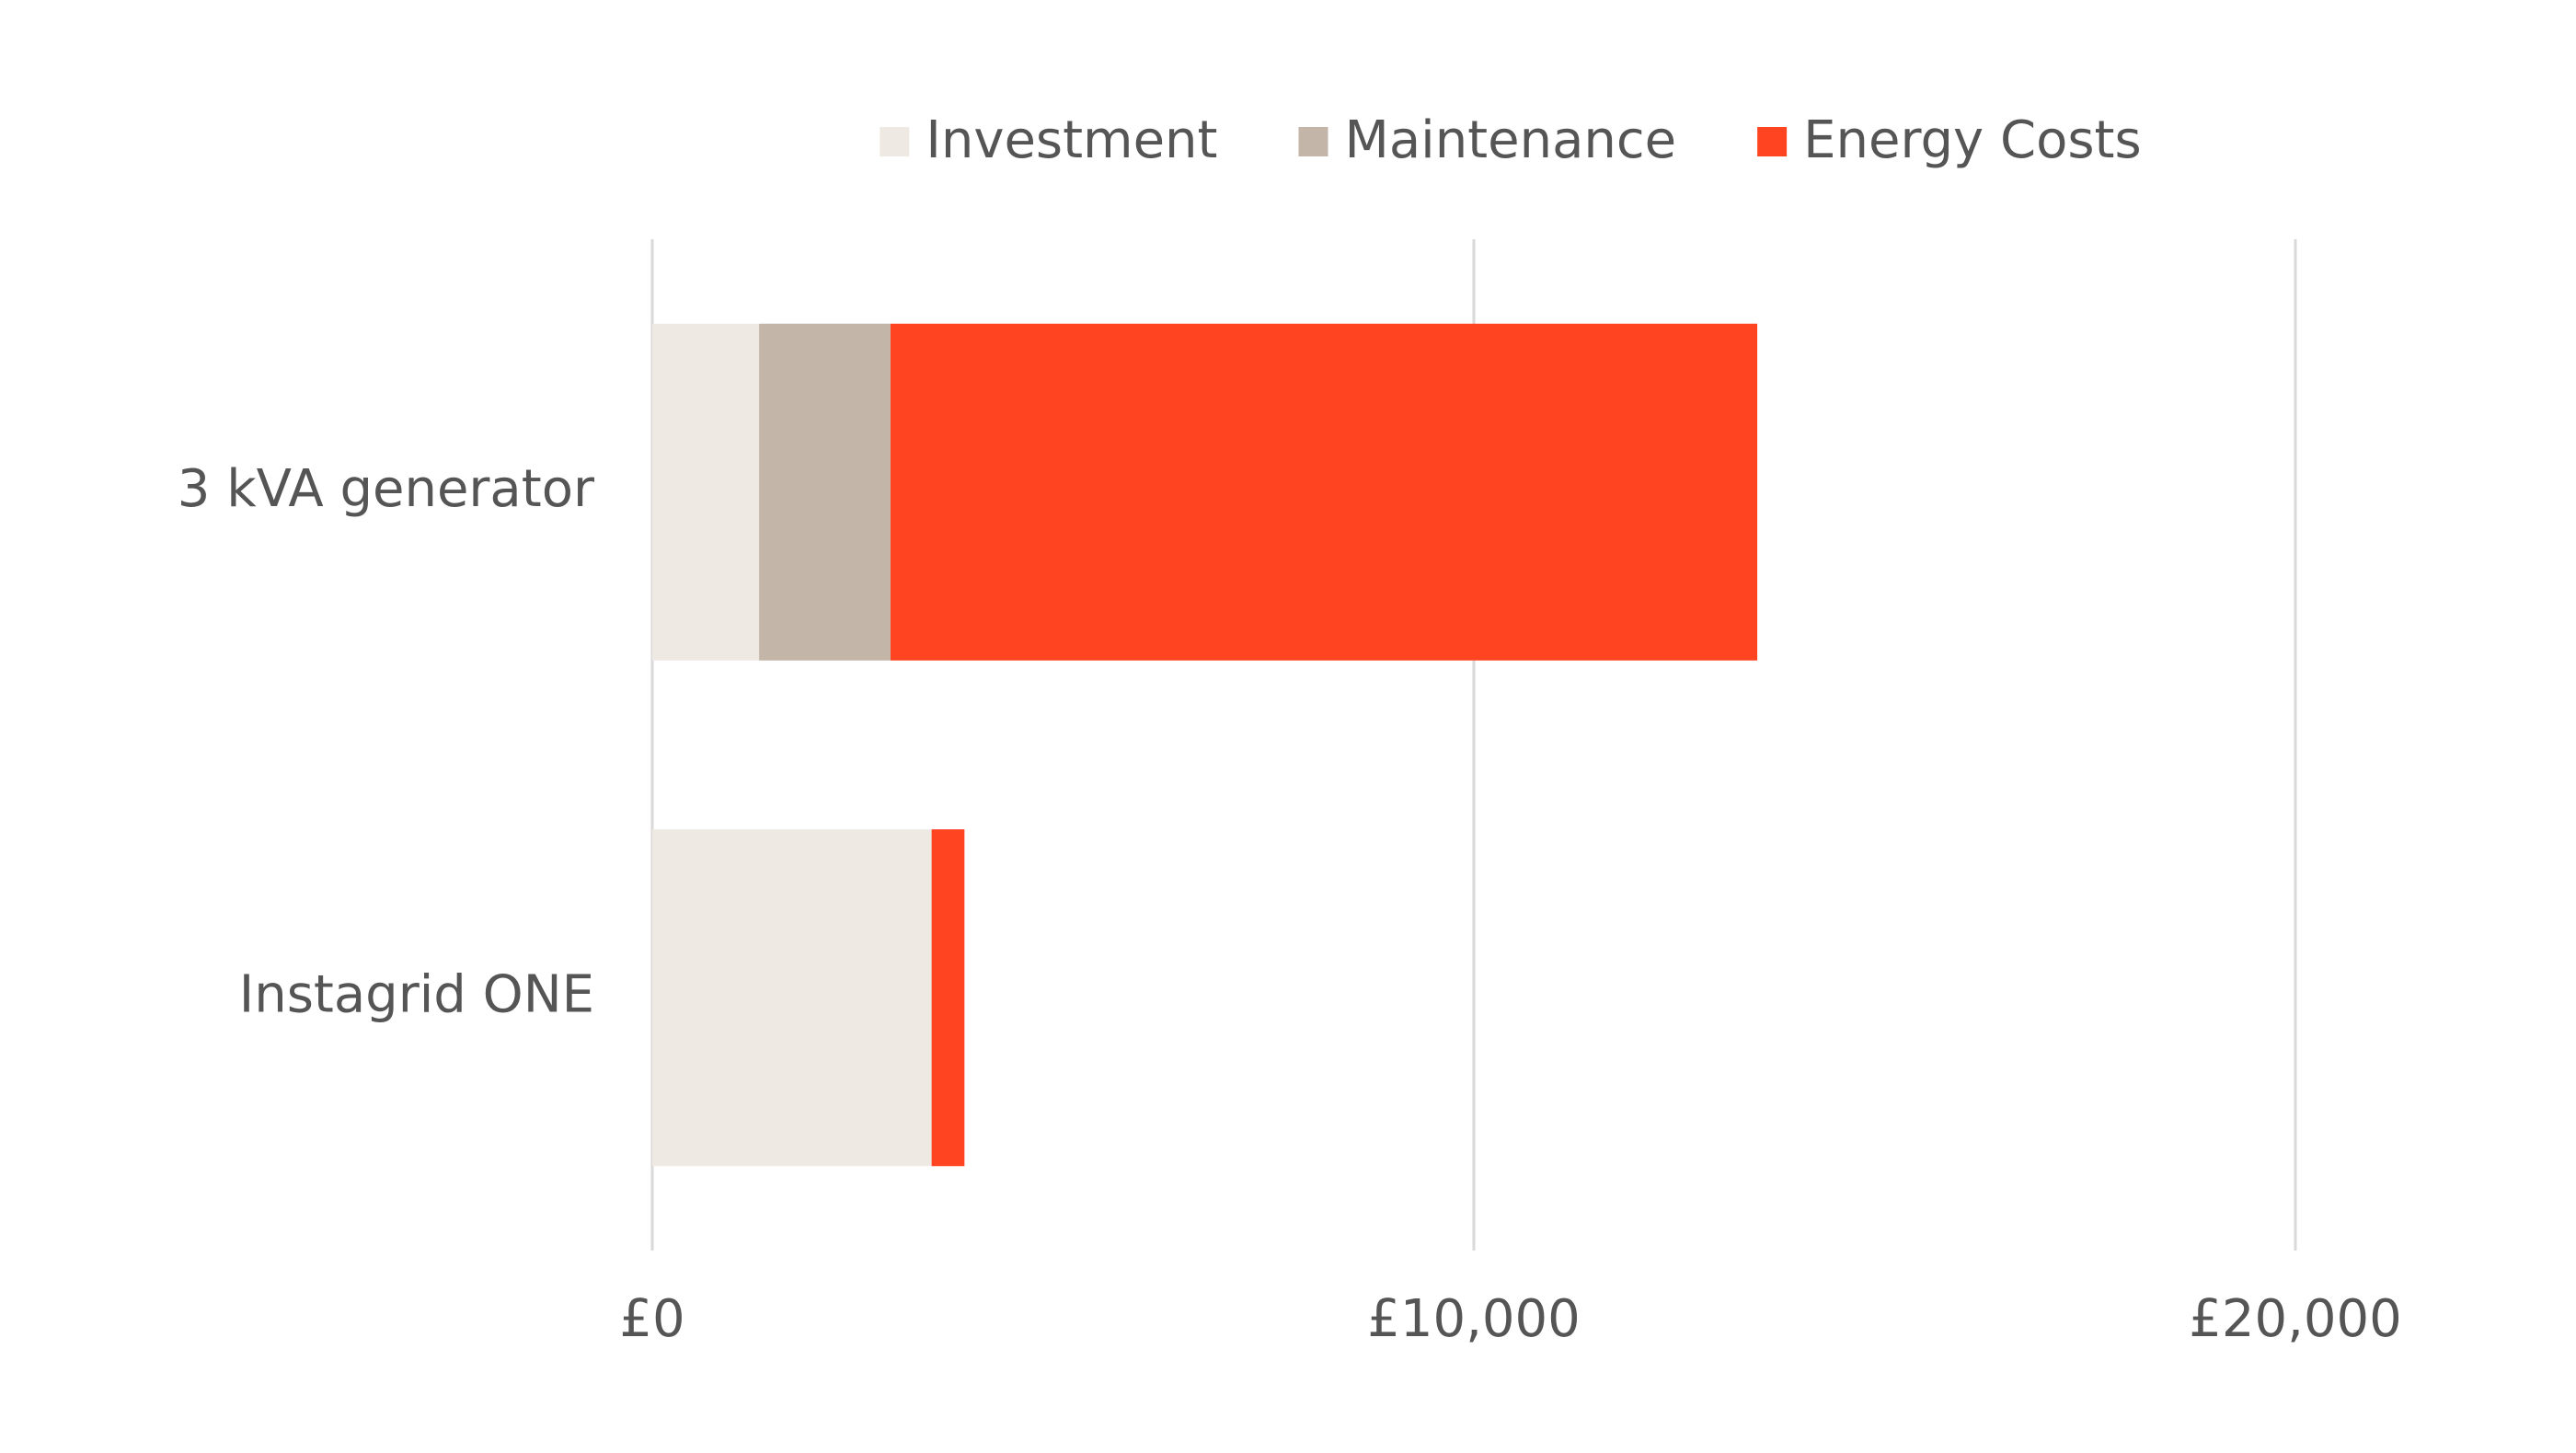 Image resolution: width=2576 pixels, height=1453 pixels. Describe the element at coordinates (1972, 140) in the screenshot. I see `legend-label: Energy Costs` at that location.